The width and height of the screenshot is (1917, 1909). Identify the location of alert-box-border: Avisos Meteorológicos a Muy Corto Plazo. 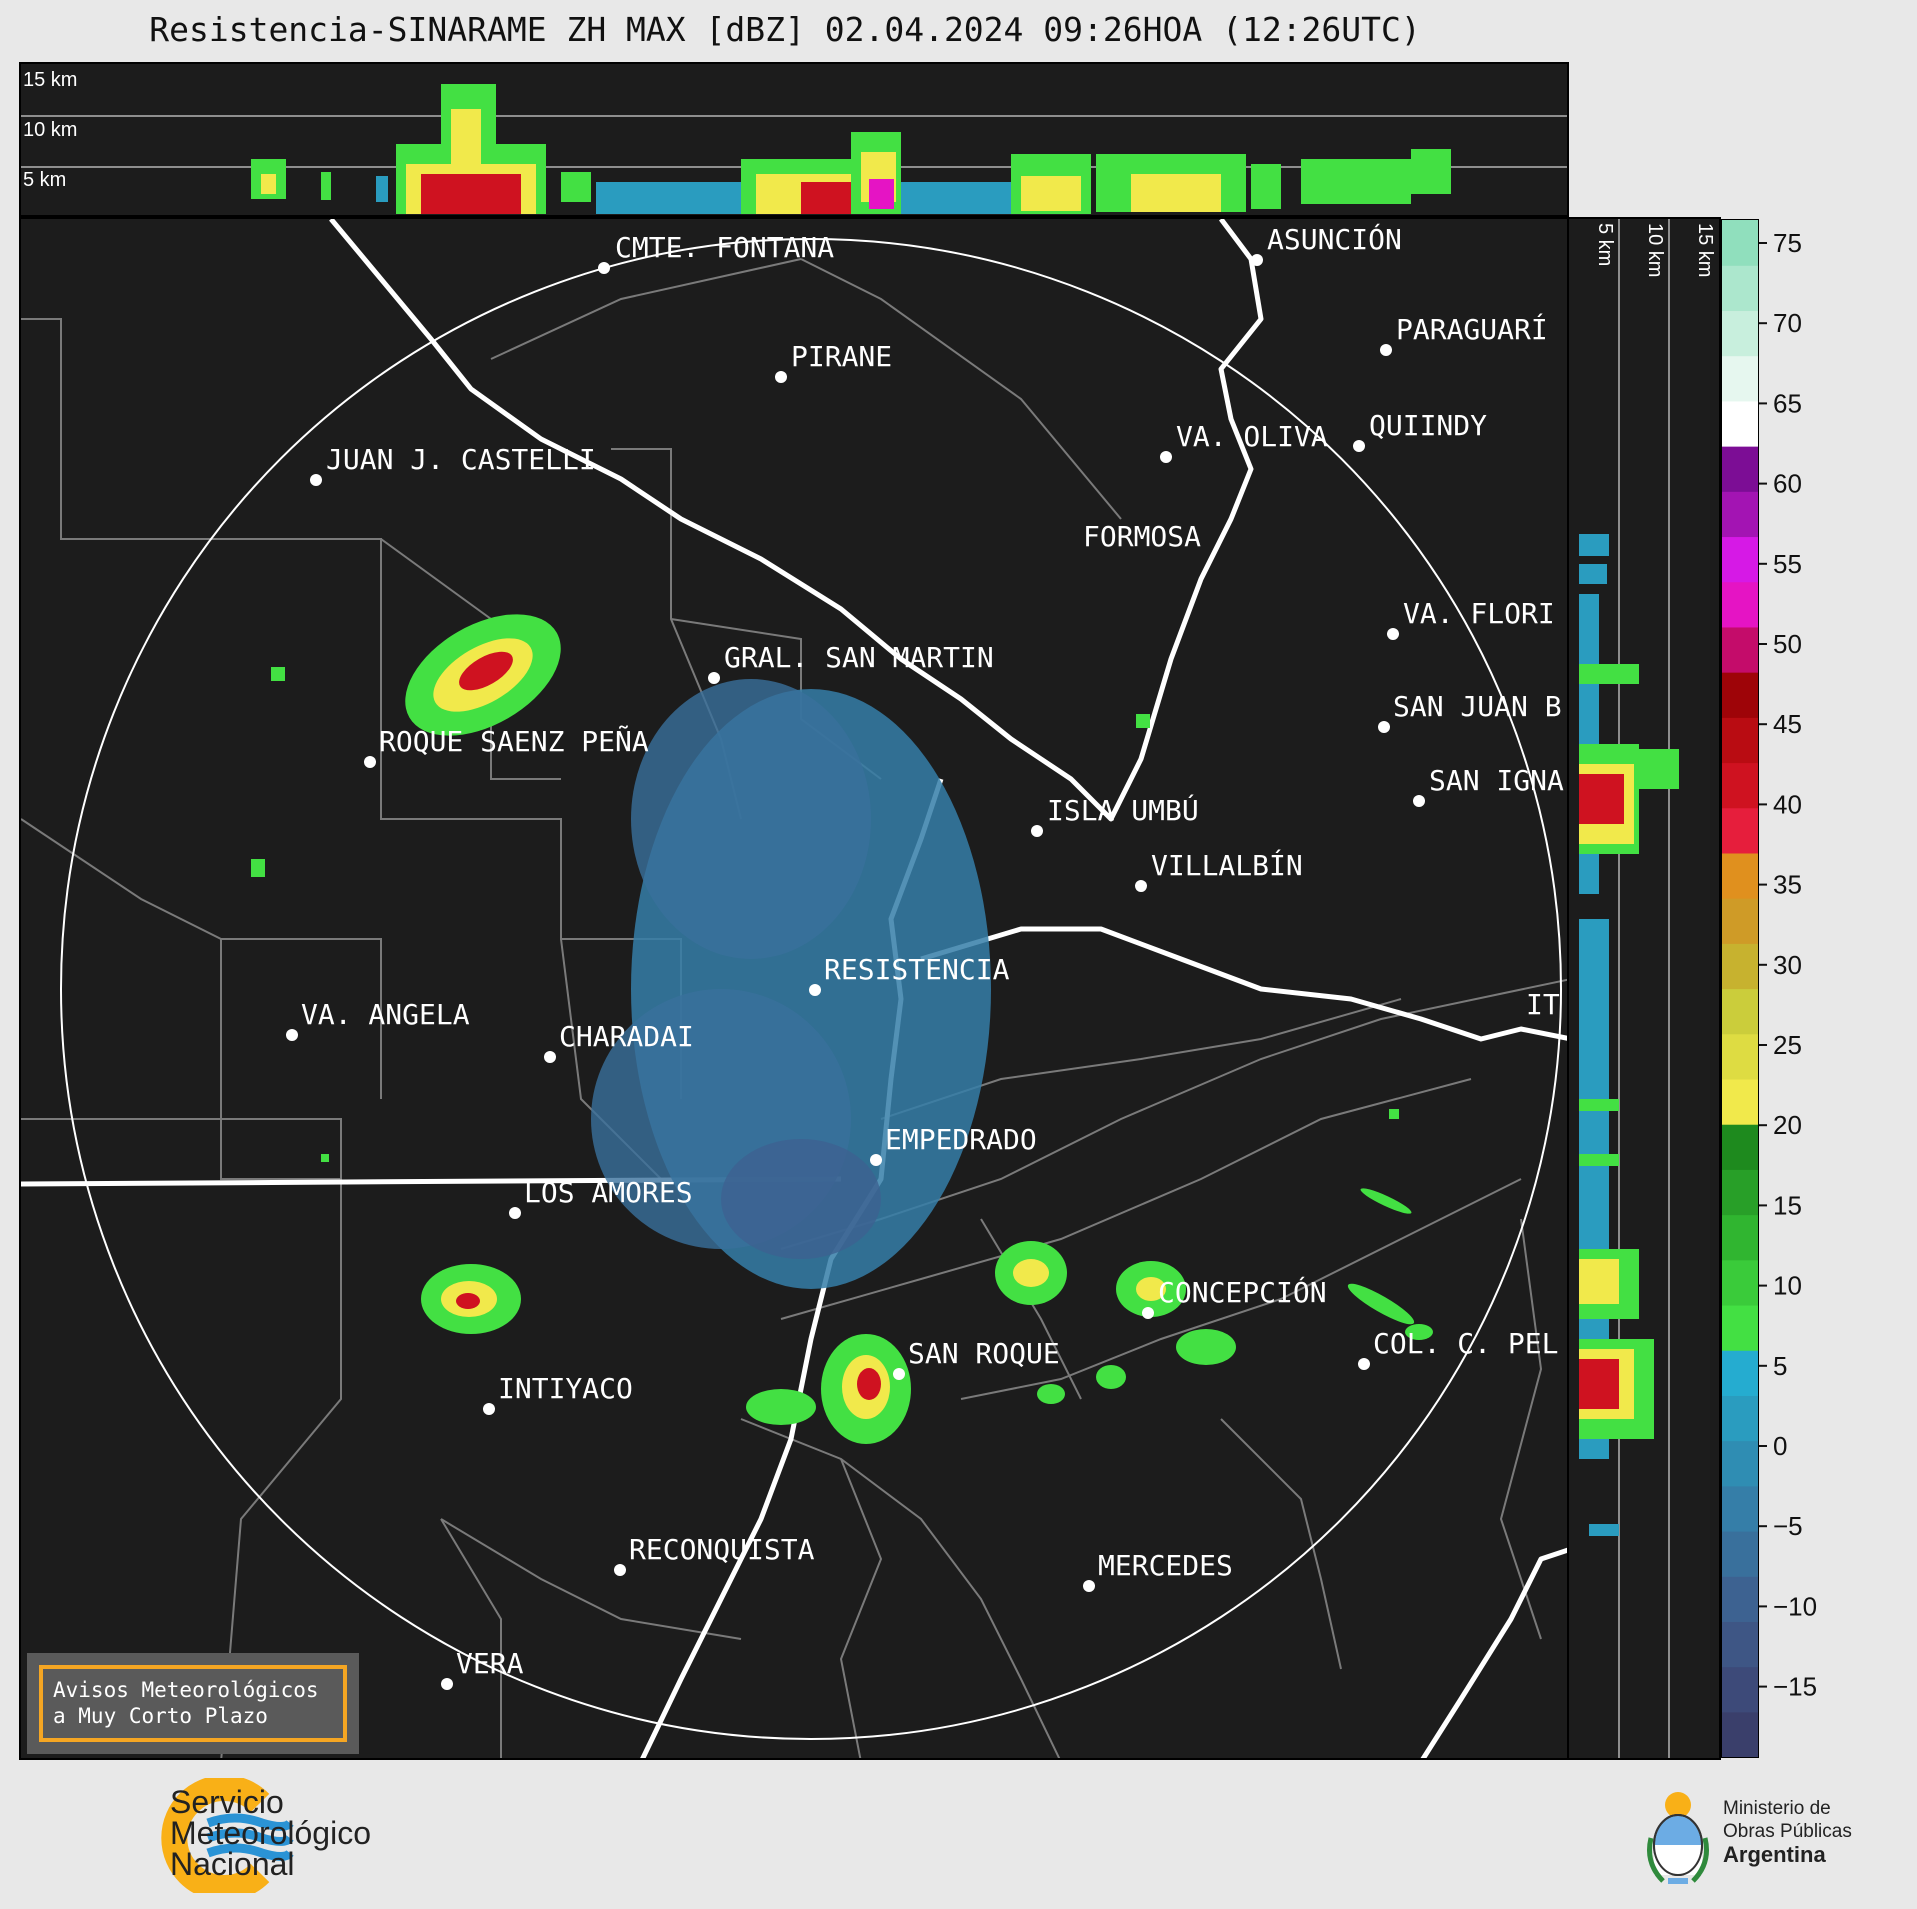
(193, 1703).